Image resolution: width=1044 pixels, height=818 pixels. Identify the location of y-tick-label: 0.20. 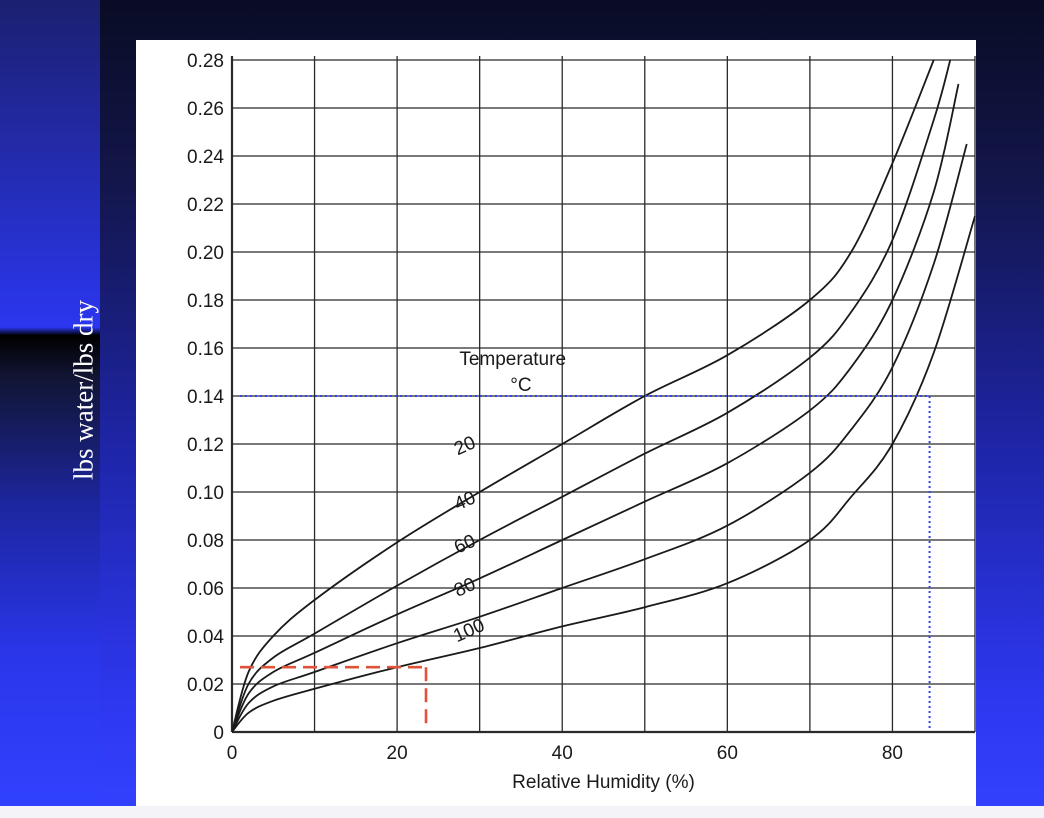
(205, 253).